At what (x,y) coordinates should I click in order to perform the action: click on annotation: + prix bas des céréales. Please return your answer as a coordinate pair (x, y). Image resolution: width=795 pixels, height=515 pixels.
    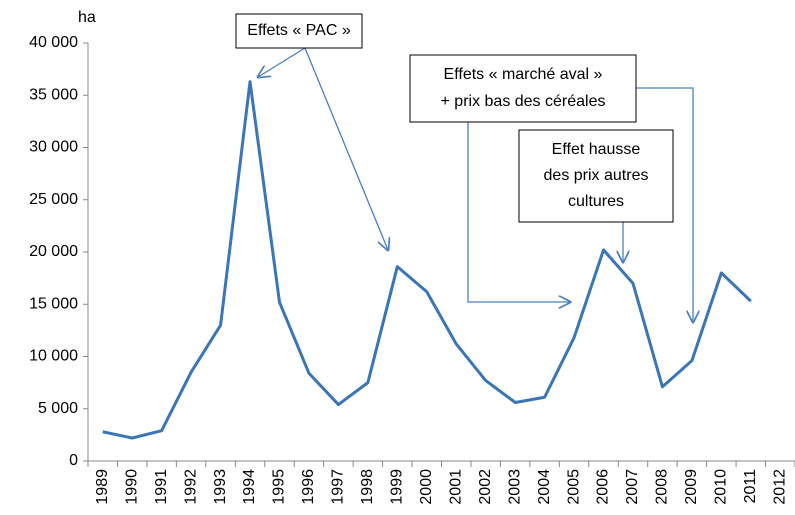
    Looking at the image, I should click on (523, 101).